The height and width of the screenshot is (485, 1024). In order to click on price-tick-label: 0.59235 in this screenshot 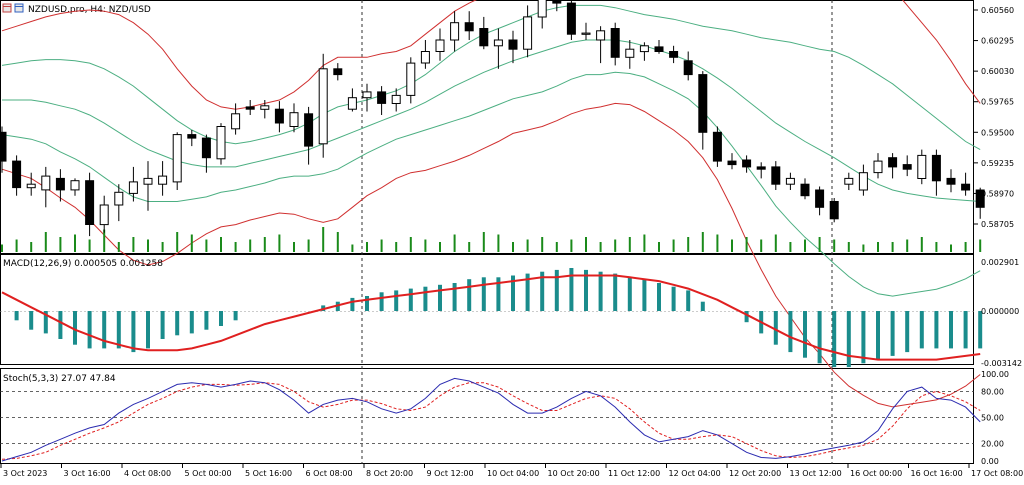, I will do `click(997, 163)`.